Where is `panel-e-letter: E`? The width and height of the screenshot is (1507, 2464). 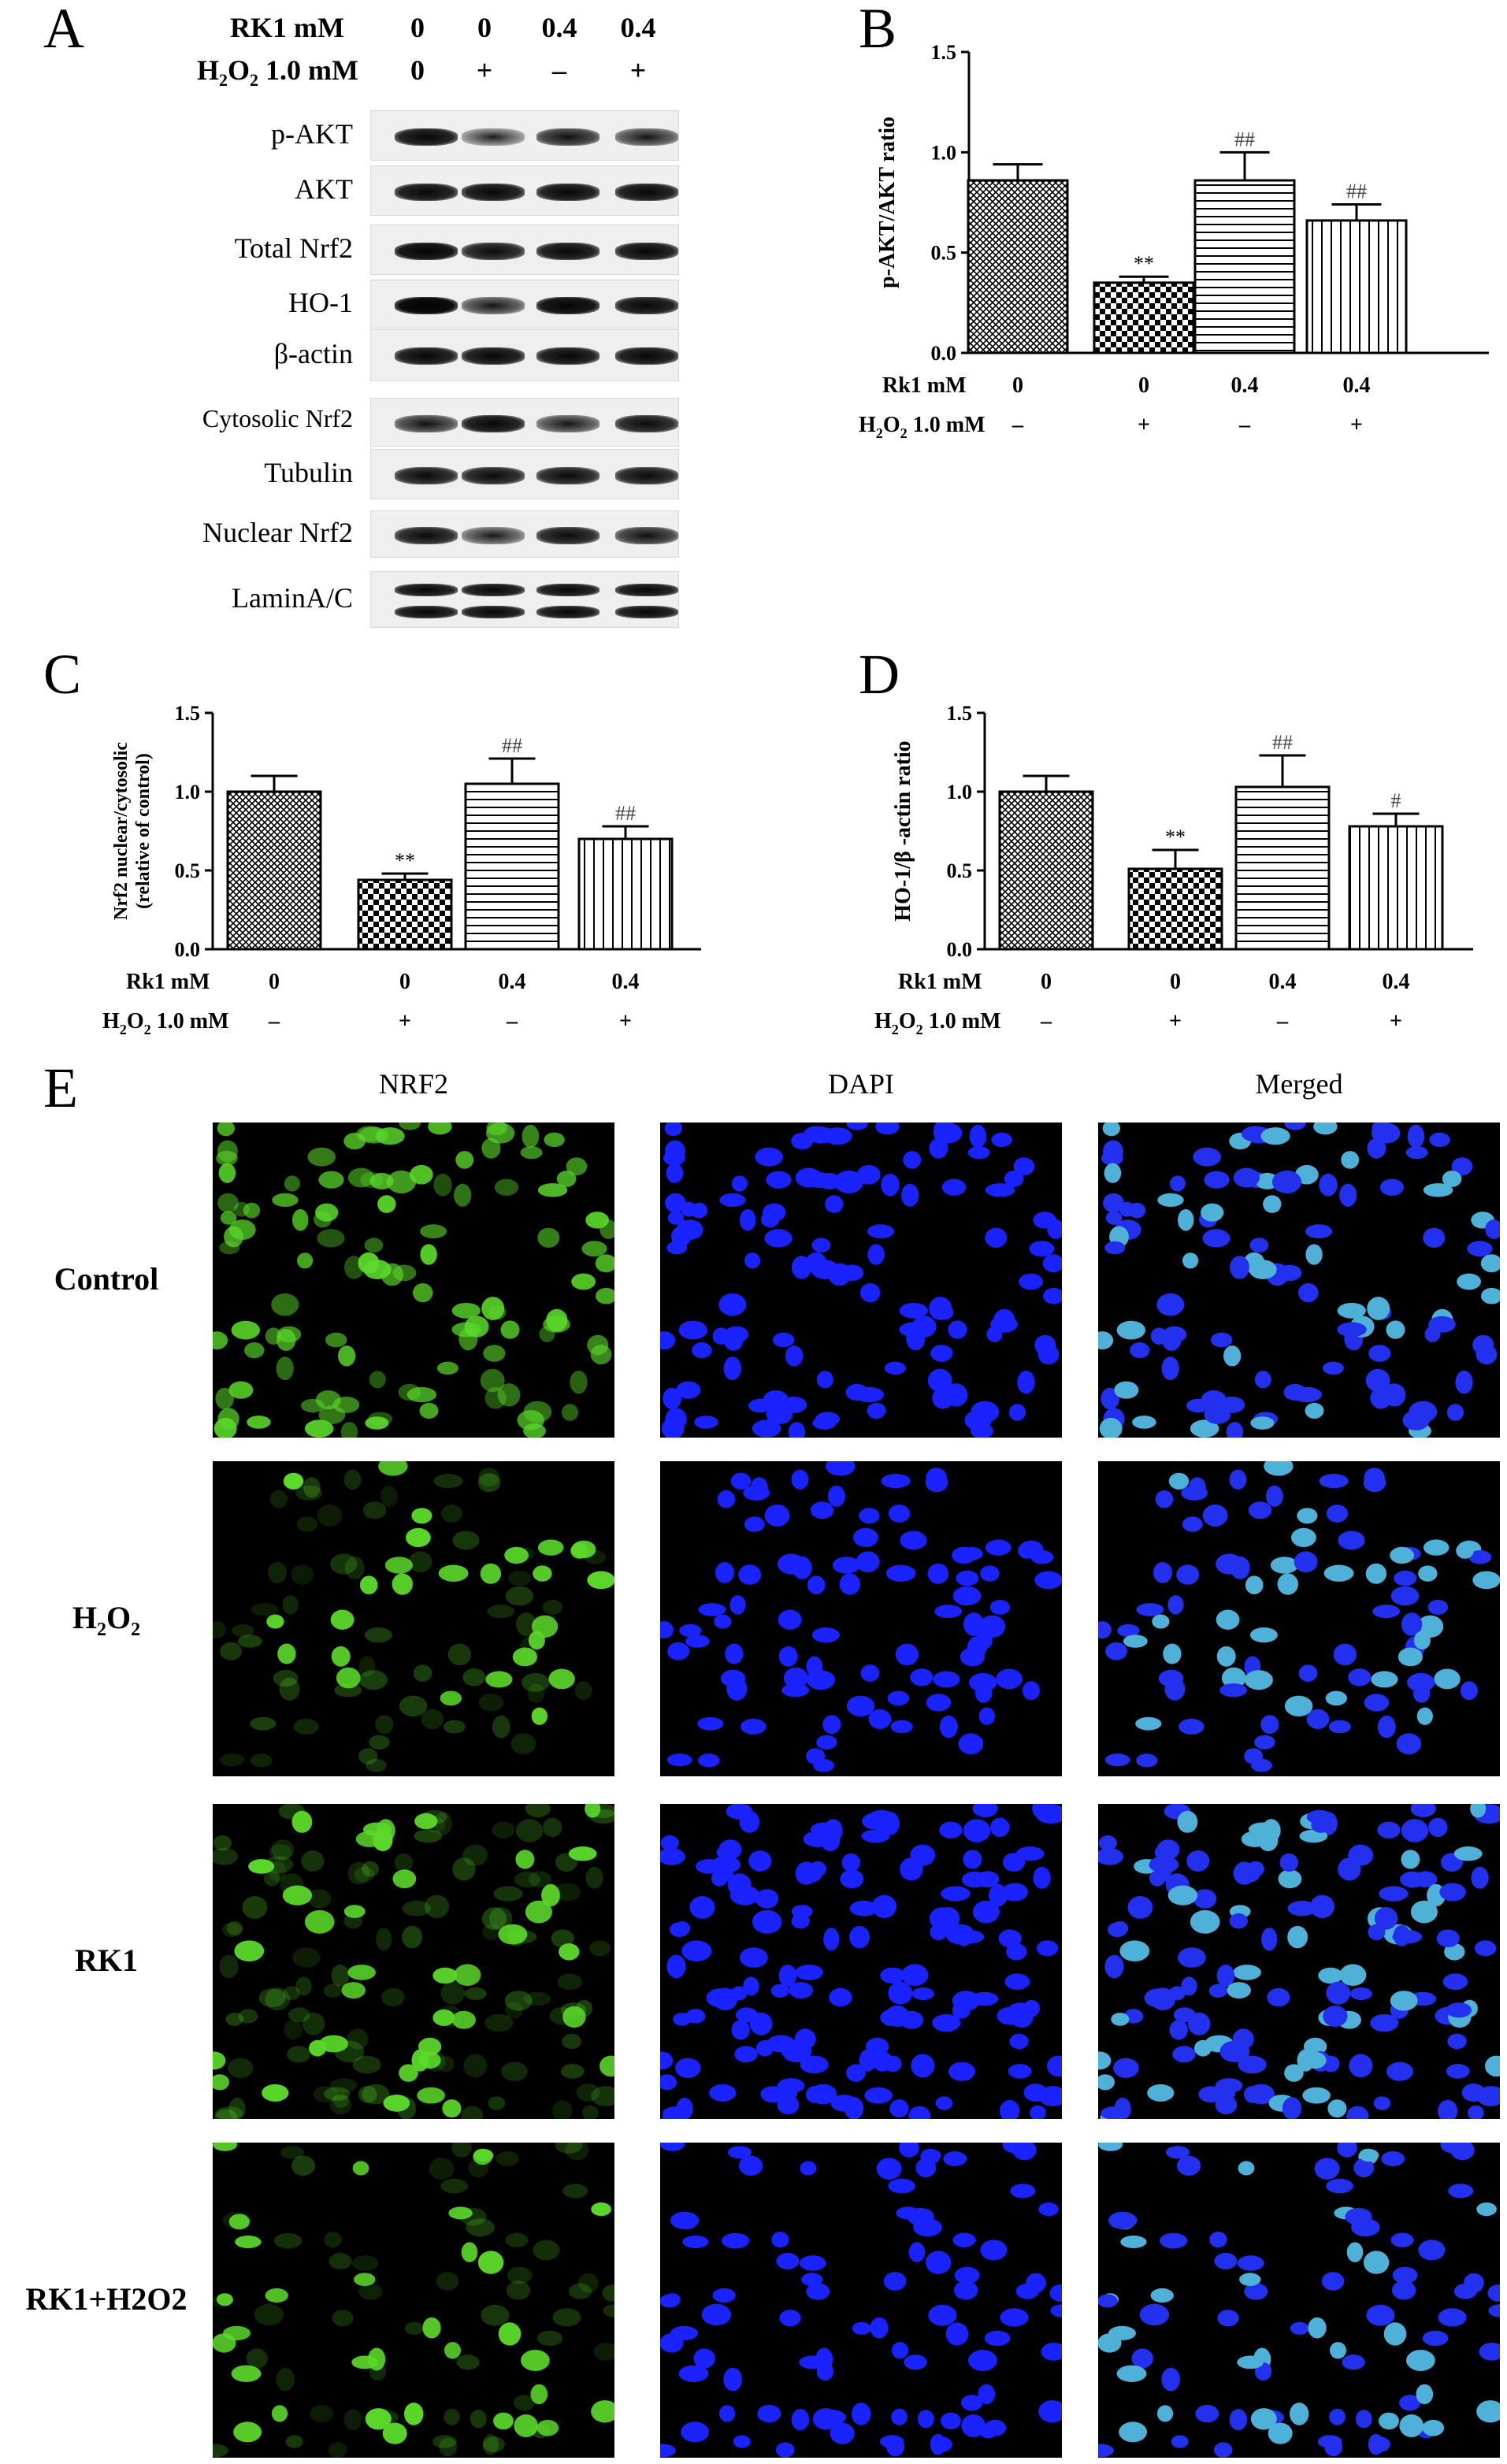 panel-e-letter: E is located at coordinates (60, 1087).